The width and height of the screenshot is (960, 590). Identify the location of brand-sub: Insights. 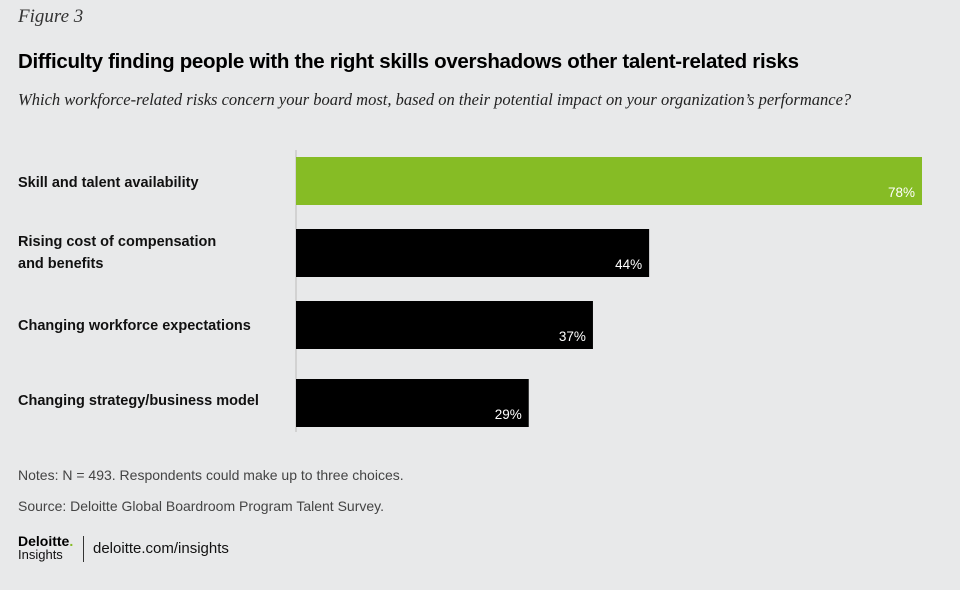
(40, 554).